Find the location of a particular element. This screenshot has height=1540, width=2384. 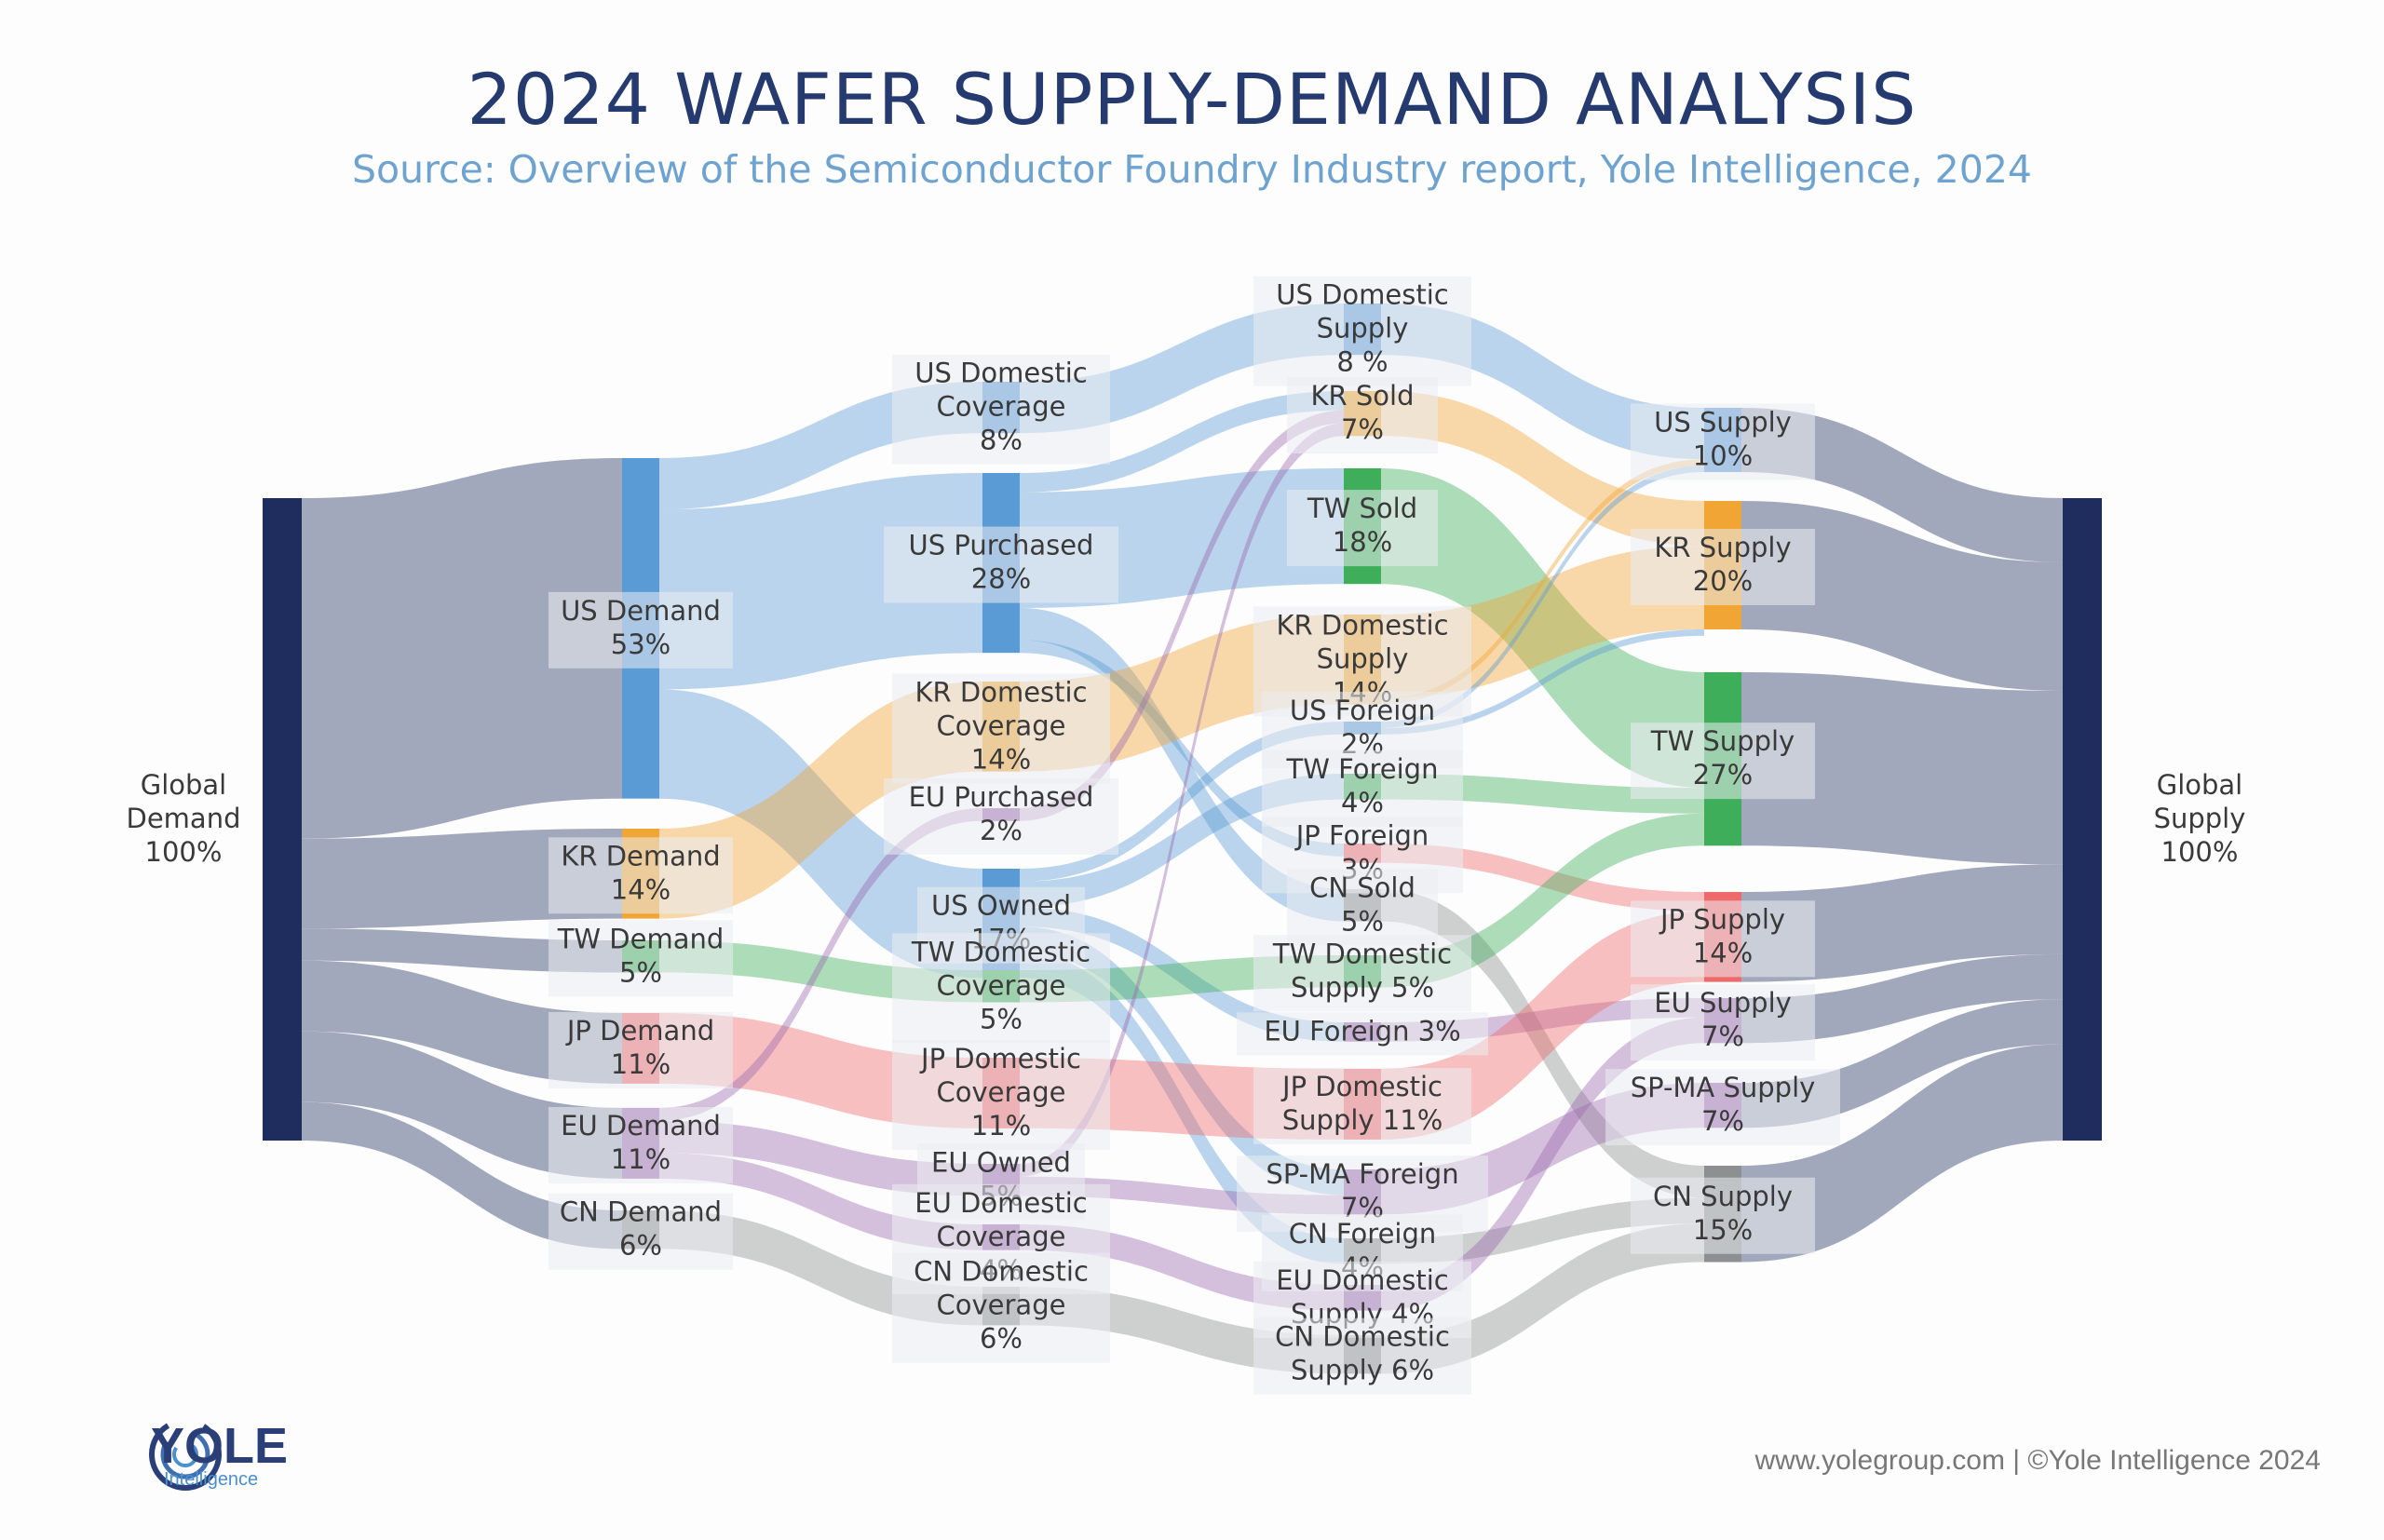

label-jpds: JP Domestic Supply 11% is located at coordinates (1361, 1104).